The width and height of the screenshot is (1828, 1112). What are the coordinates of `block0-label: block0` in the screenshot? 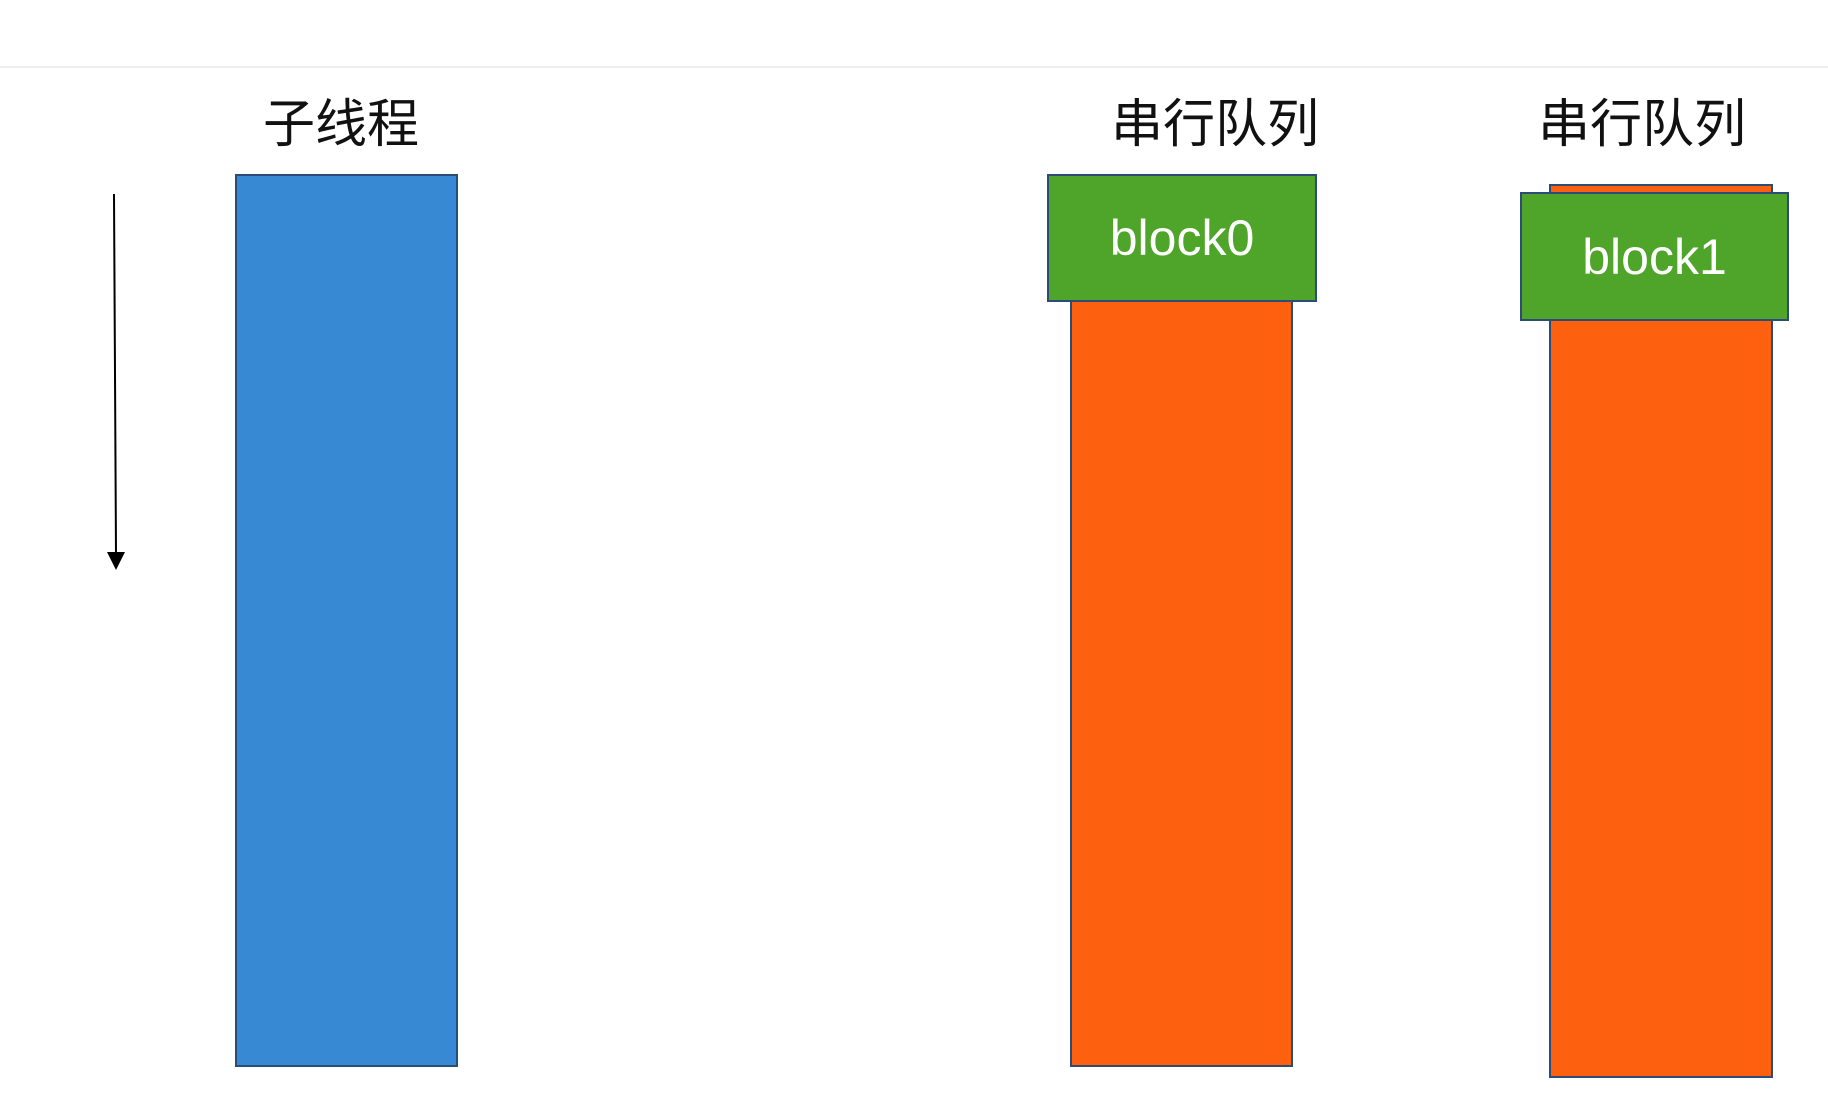 It's located at (1182, 238).